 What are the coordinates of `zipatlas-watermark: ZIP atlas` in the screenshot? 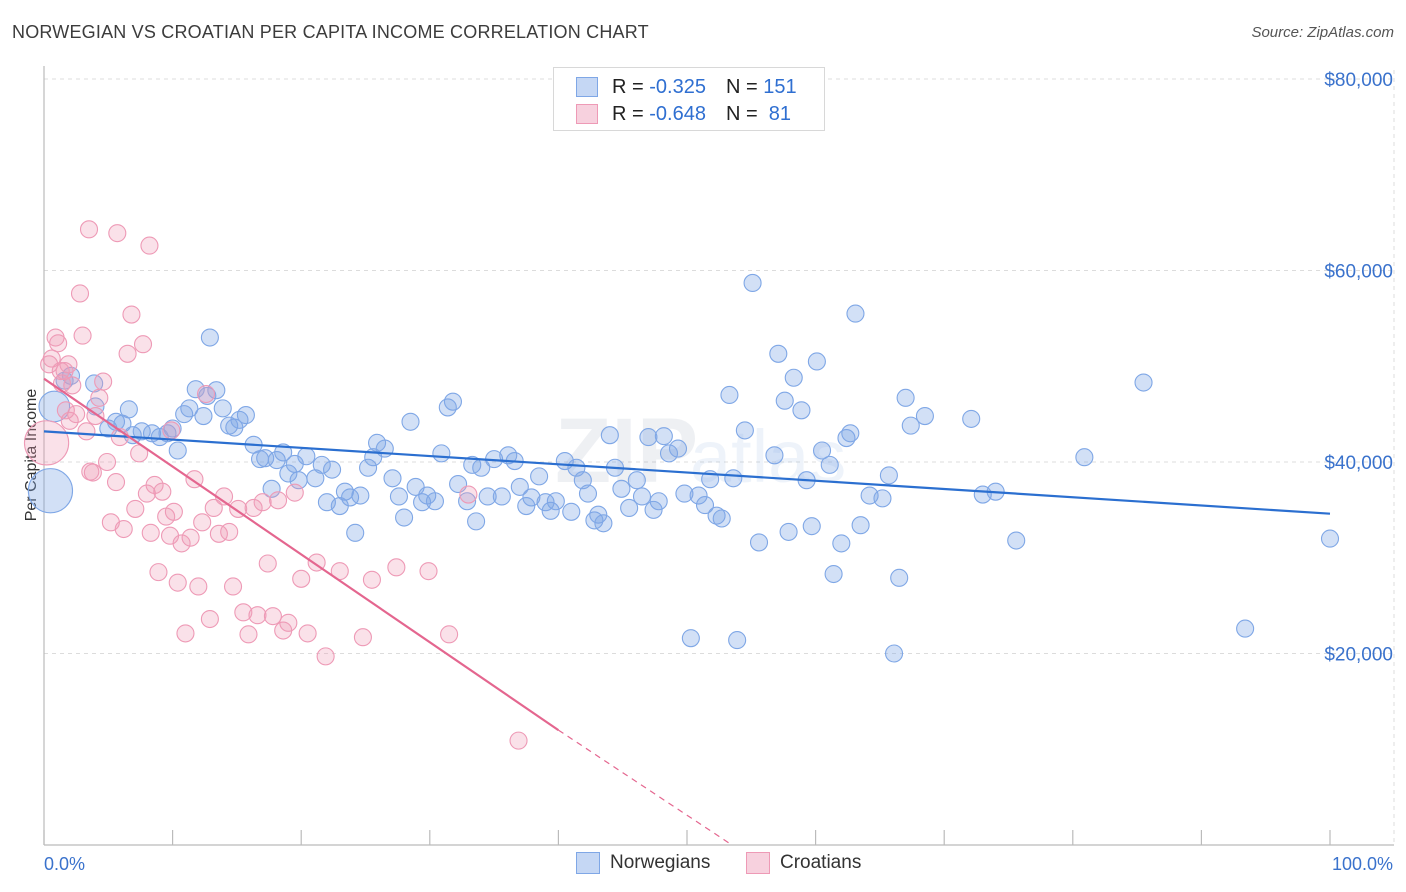 It's located at (700, 451).